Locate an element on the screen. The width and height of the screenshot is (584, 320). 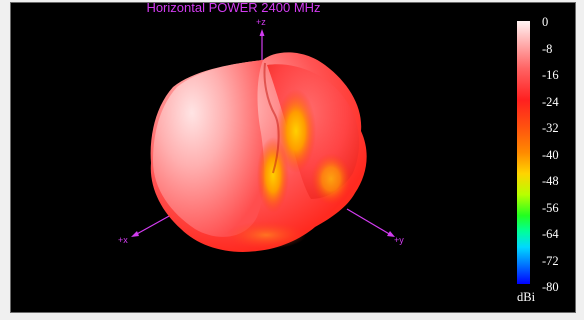
pattern-lower-glow is located at coordinates (266, 235).